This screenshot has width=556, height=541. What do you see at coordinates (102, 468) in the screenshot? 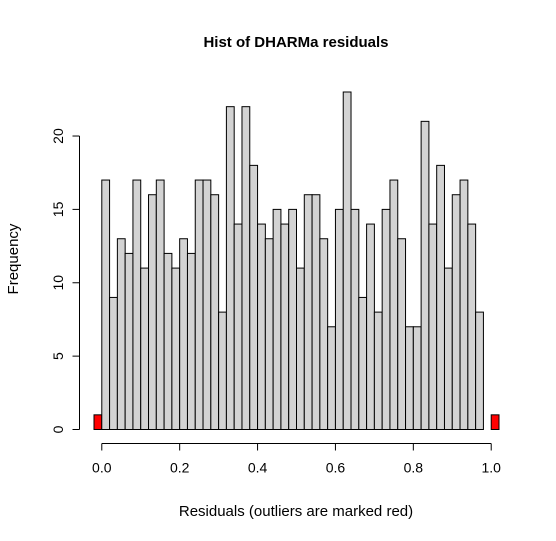
I see `x-tick-label: 0.0` at bounding box center [102, 468].